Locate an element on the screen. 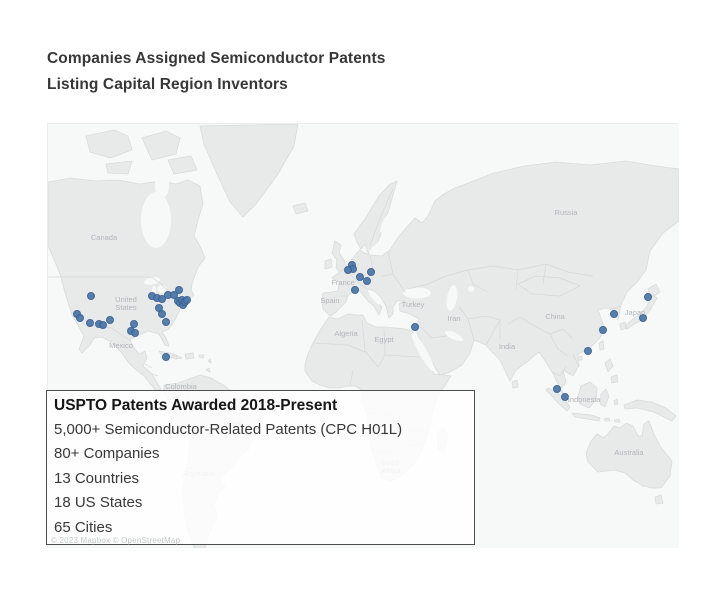  infobox-line: 18 US States is located at coordinates (98, 503).